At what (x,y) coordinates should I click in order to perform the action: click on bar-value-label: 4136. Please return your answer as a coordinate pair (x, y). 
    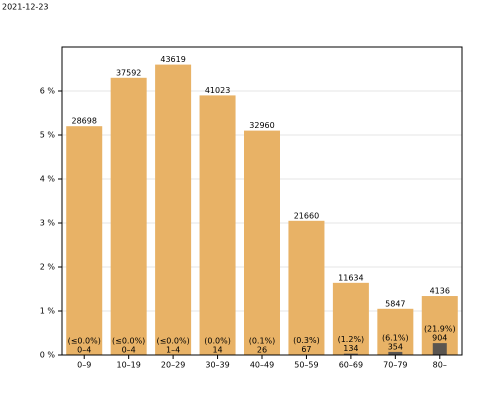
    Looking at the image, I should click on (440, 291).